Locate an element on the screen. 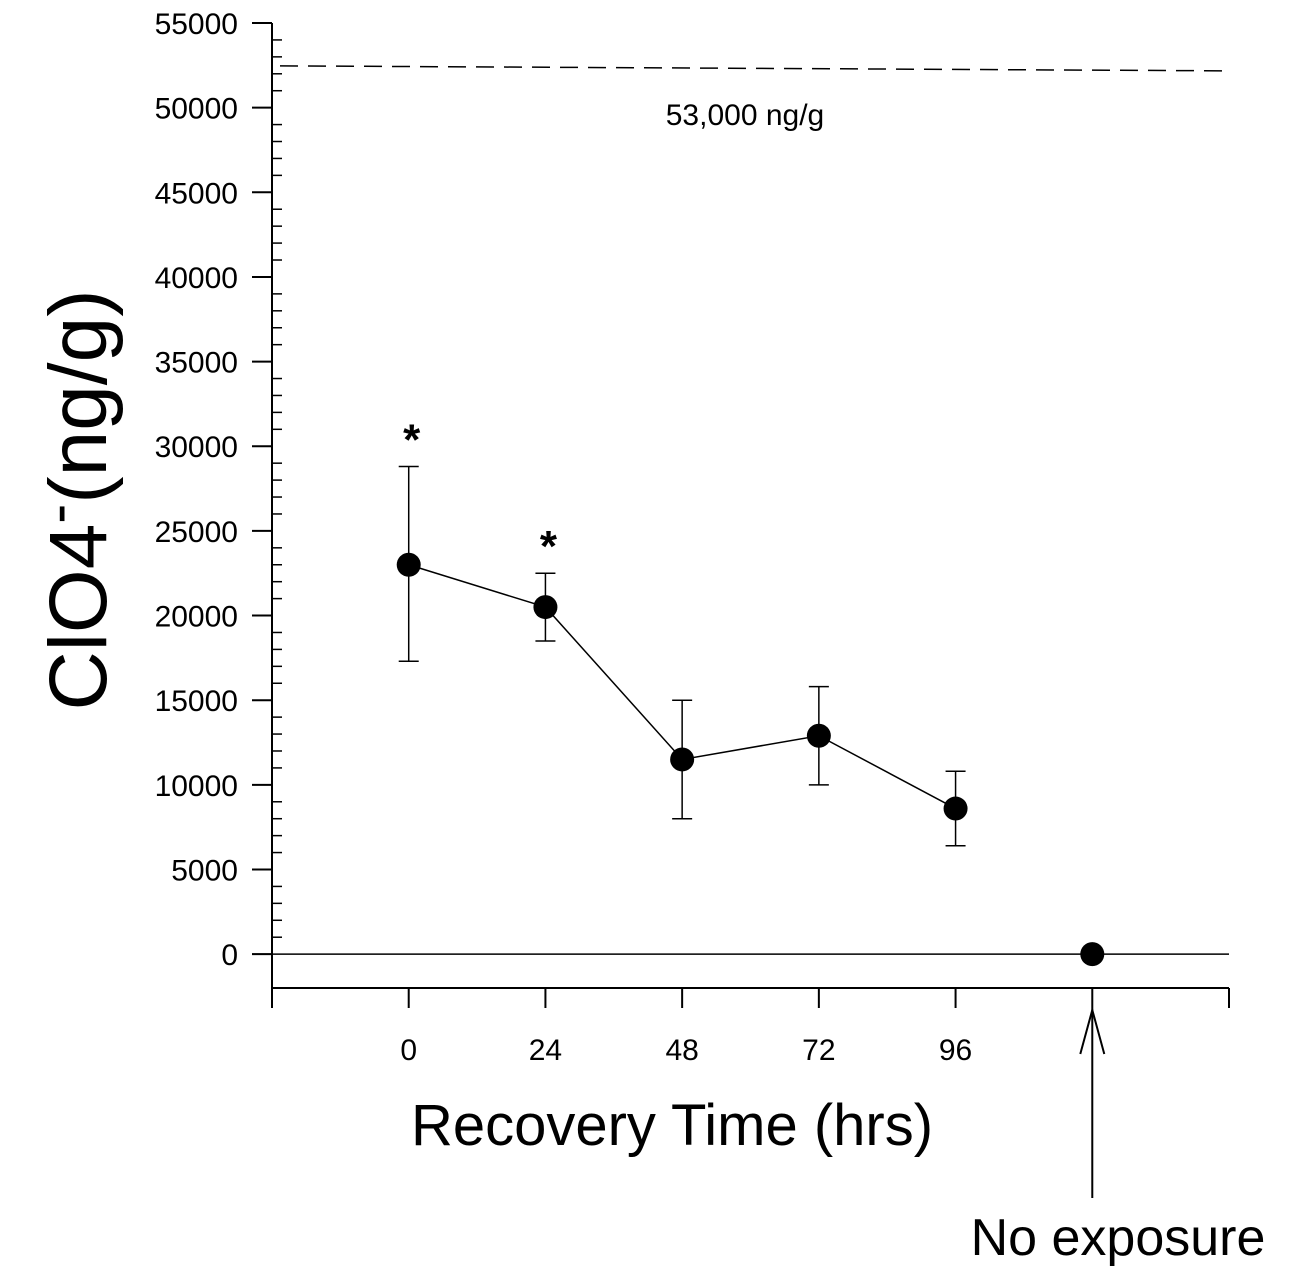  reference-line-group is located at coordinates (754, 68).